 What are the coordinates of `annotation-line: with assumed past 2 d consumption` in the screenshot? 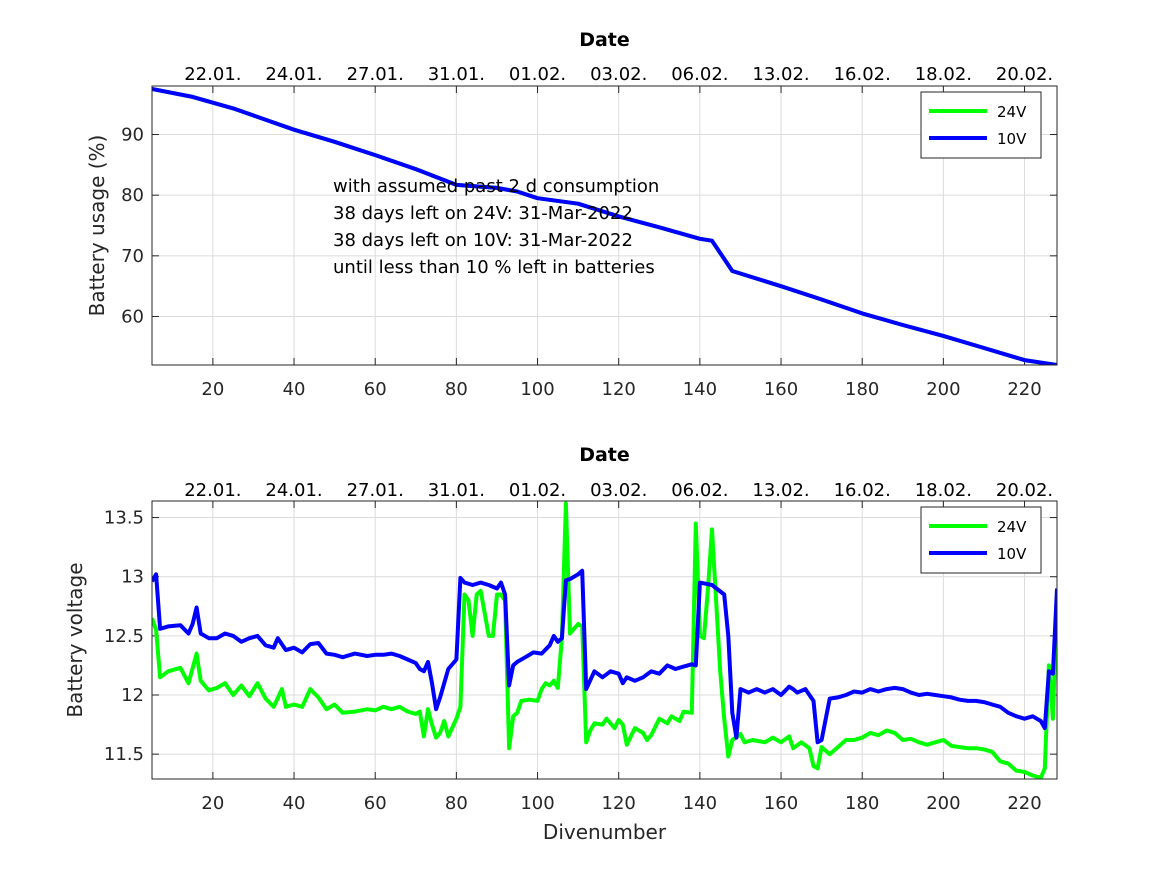 It's located at (496, 186).